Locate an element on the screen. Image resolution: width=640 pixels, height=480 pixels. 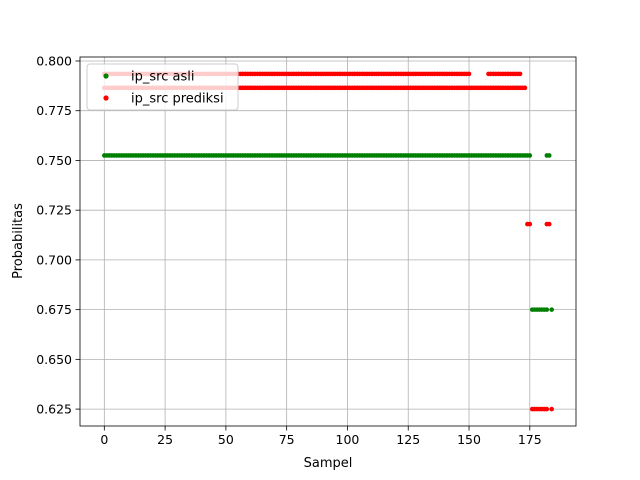
x-tick-label: 100 is located at coordinates (348, 439).